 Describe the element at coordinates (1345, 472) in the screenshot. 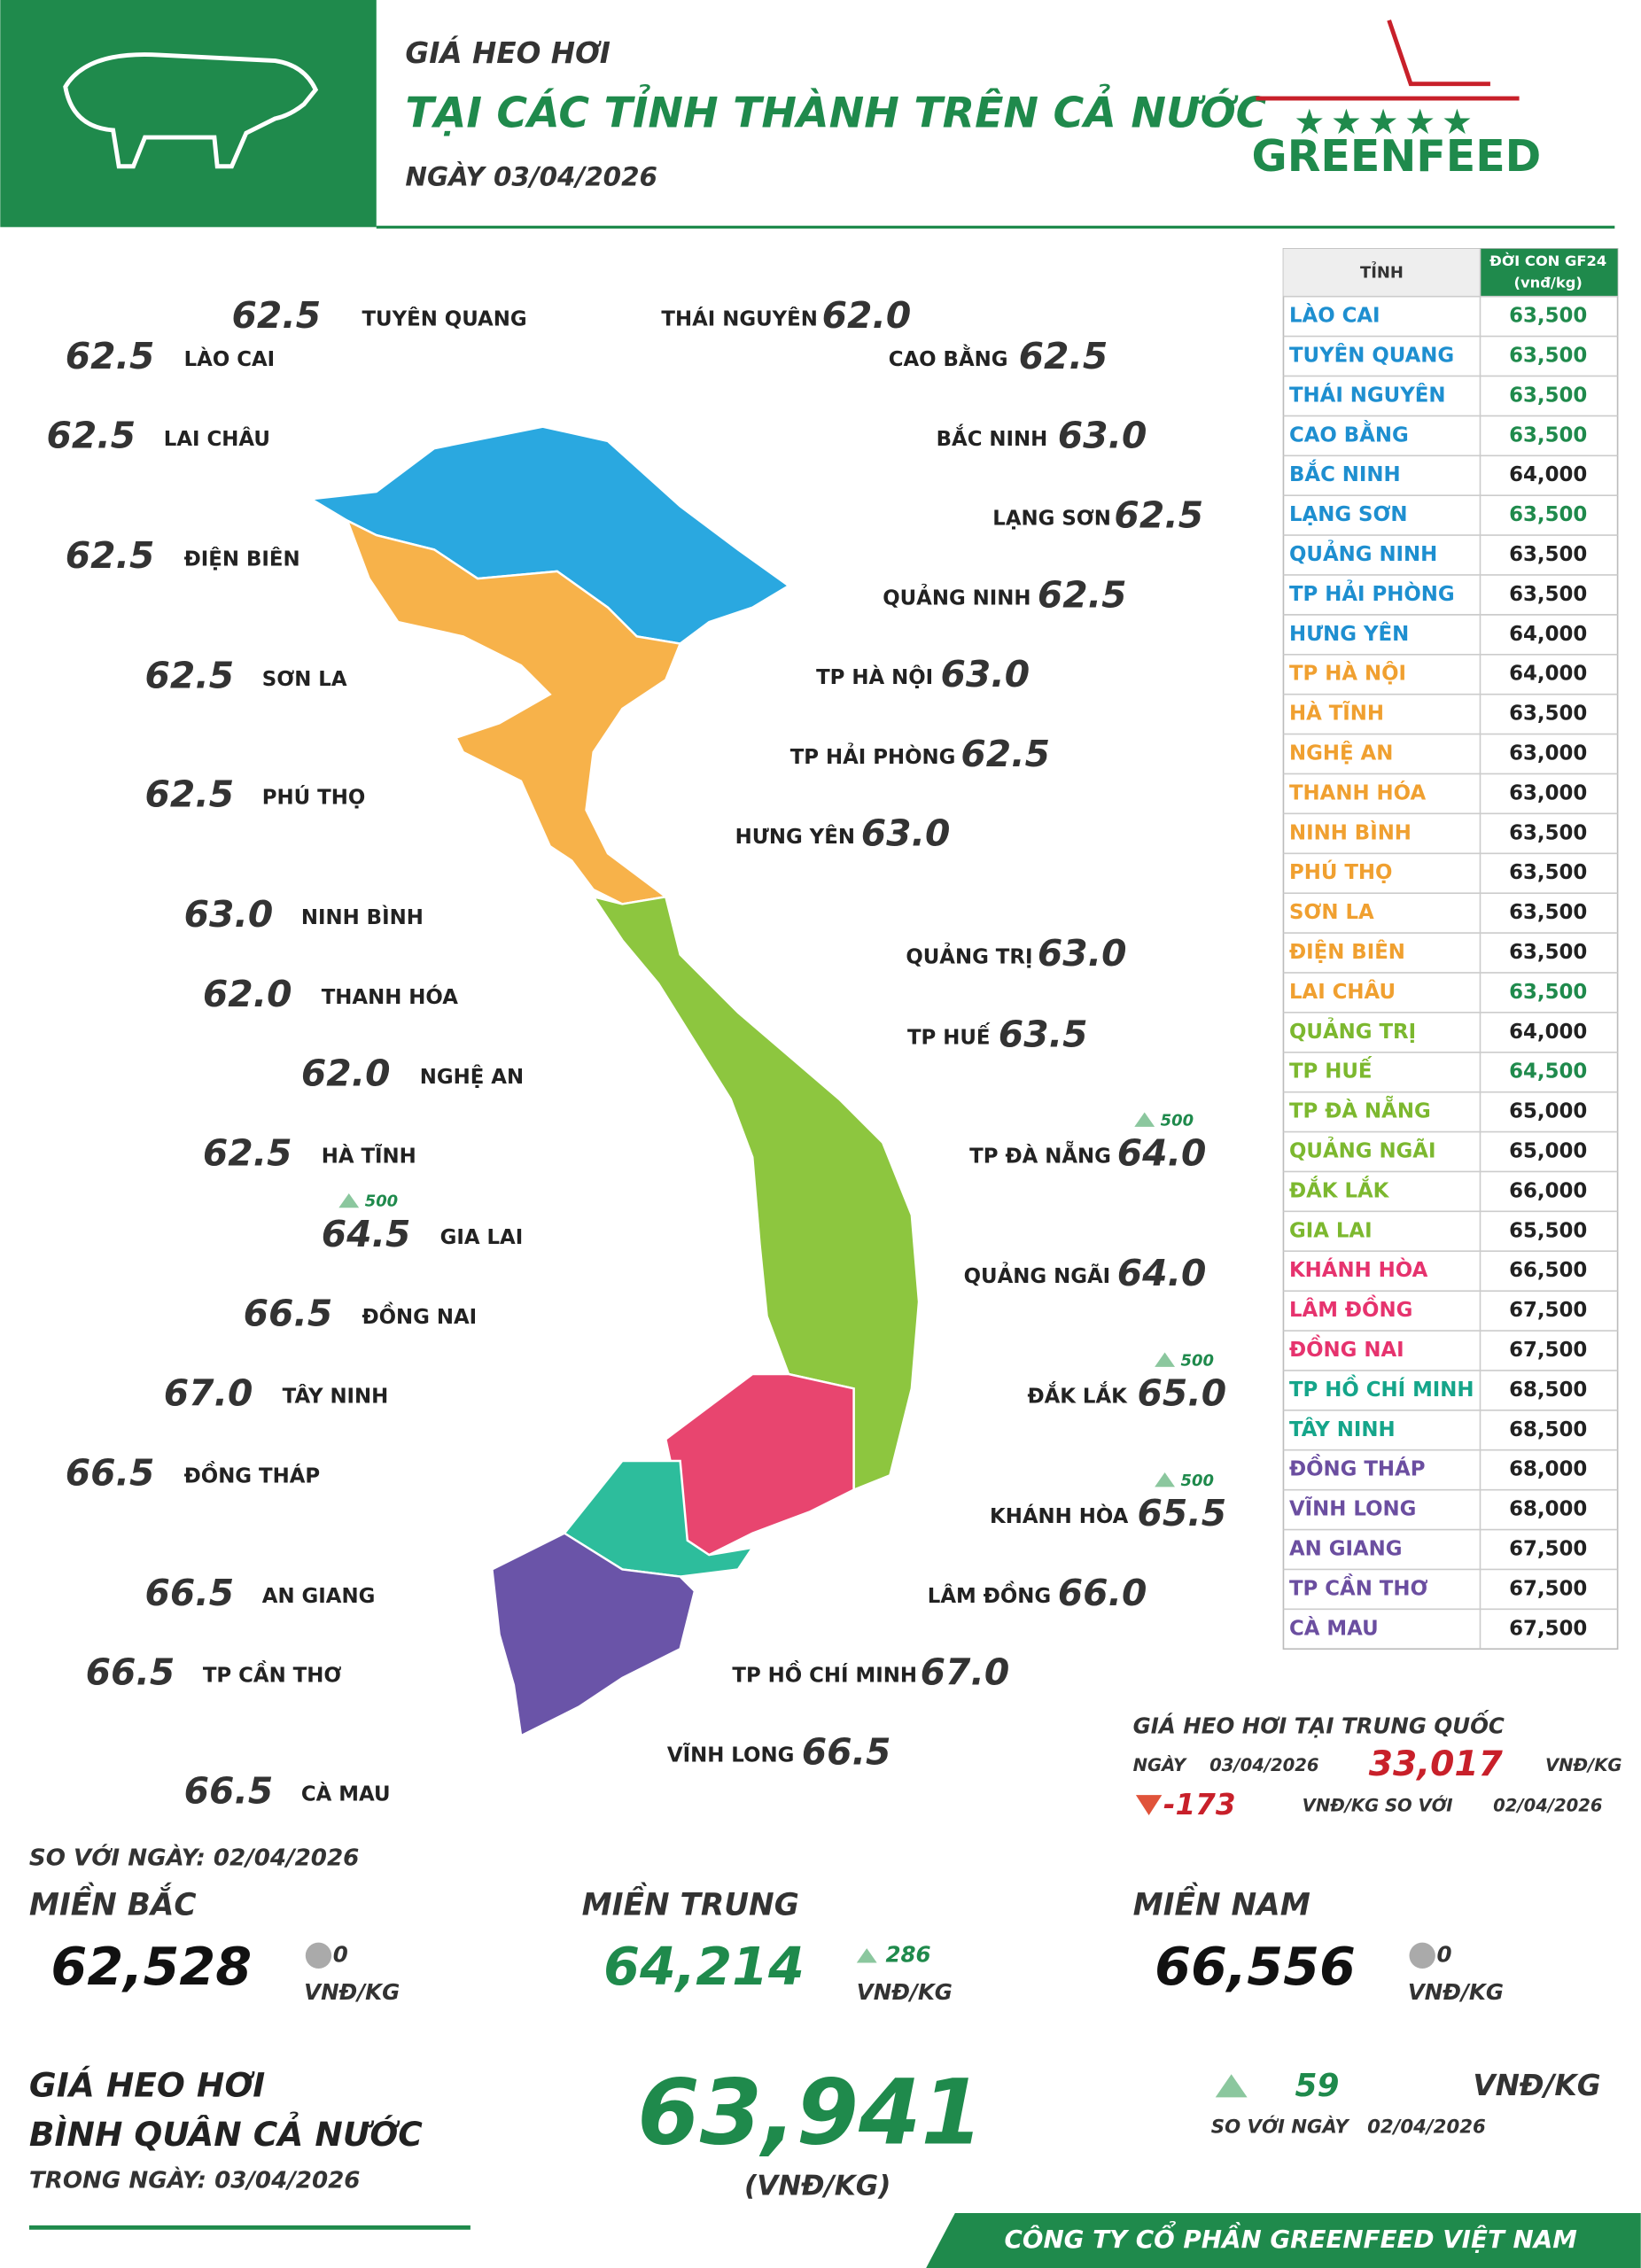

I see `province: BẮC NINH` at that location.